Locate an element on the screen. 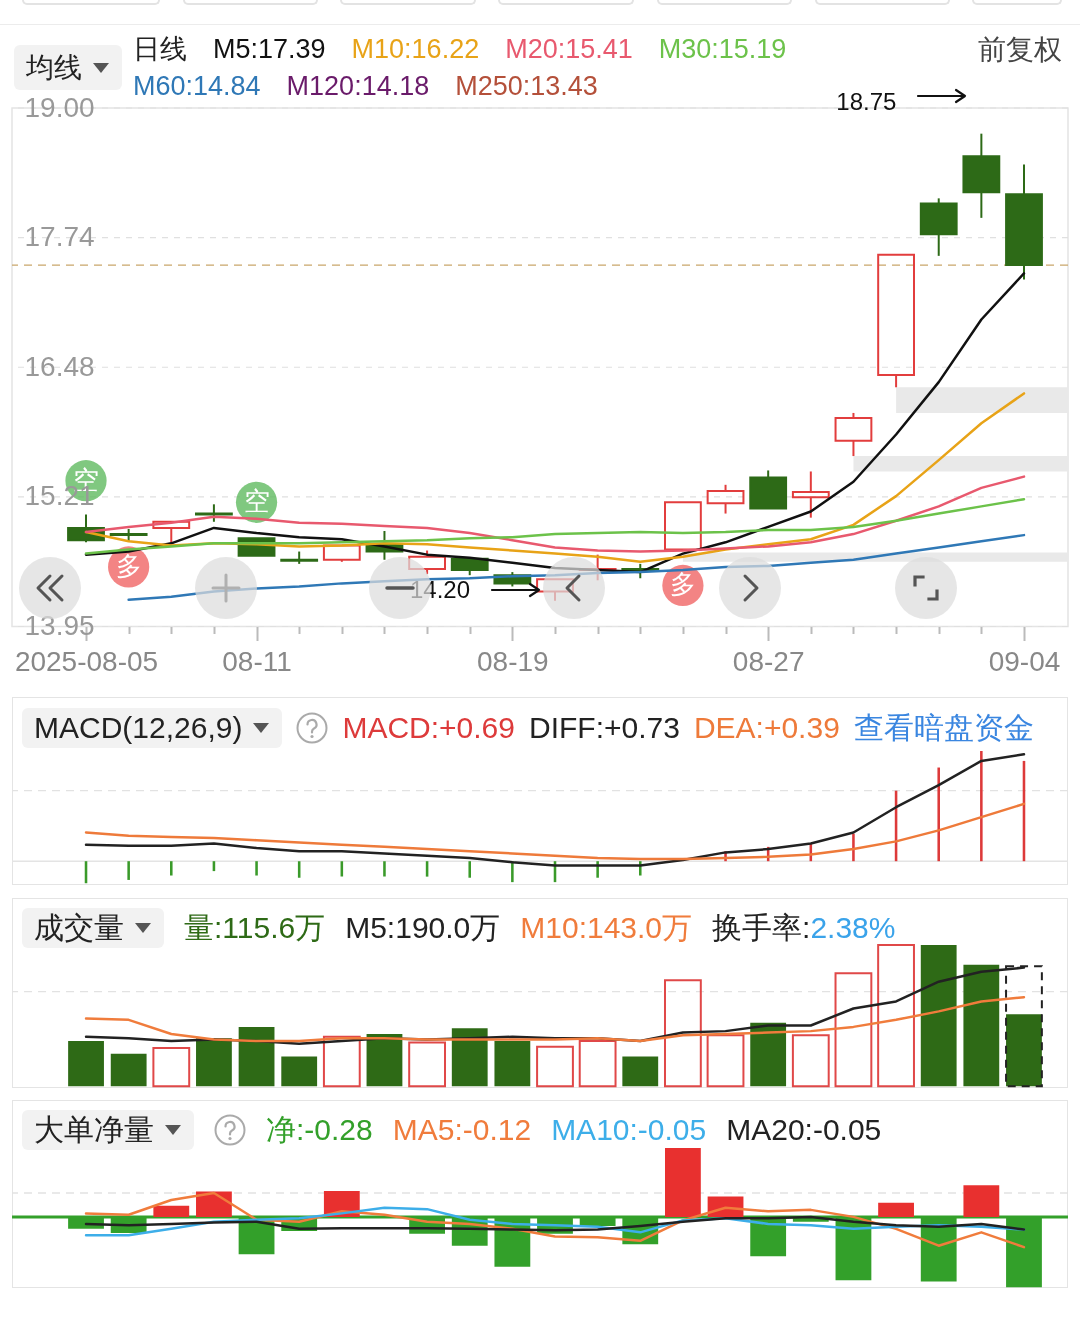 The width and height of the screenshot is (1080, 1323). legend-label: M120:14.18 is located at coordinates (358, 86).